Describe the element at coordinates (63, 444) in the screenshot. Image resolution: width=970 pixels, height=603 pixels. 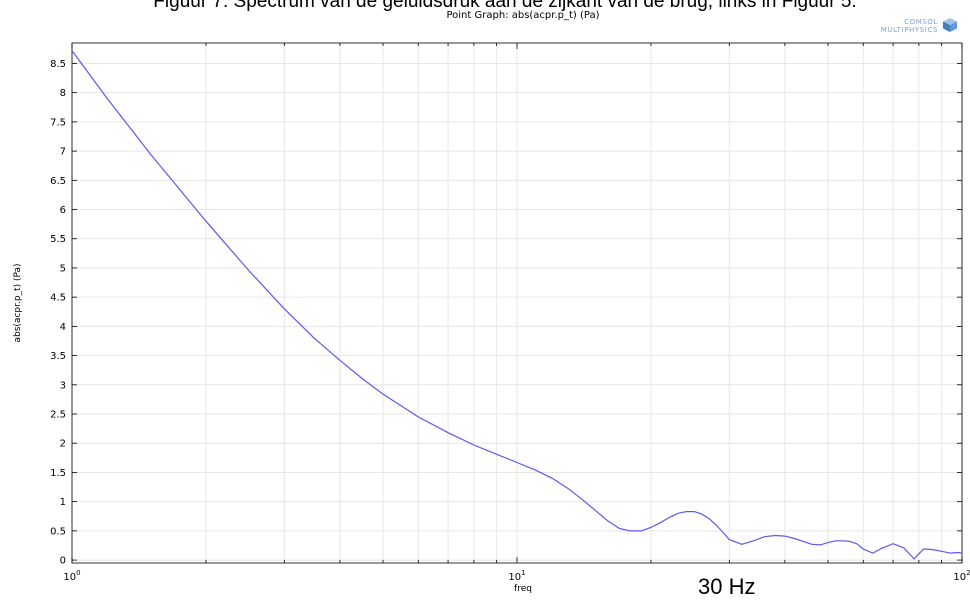
I see `y-tick-label: 2` at that location.